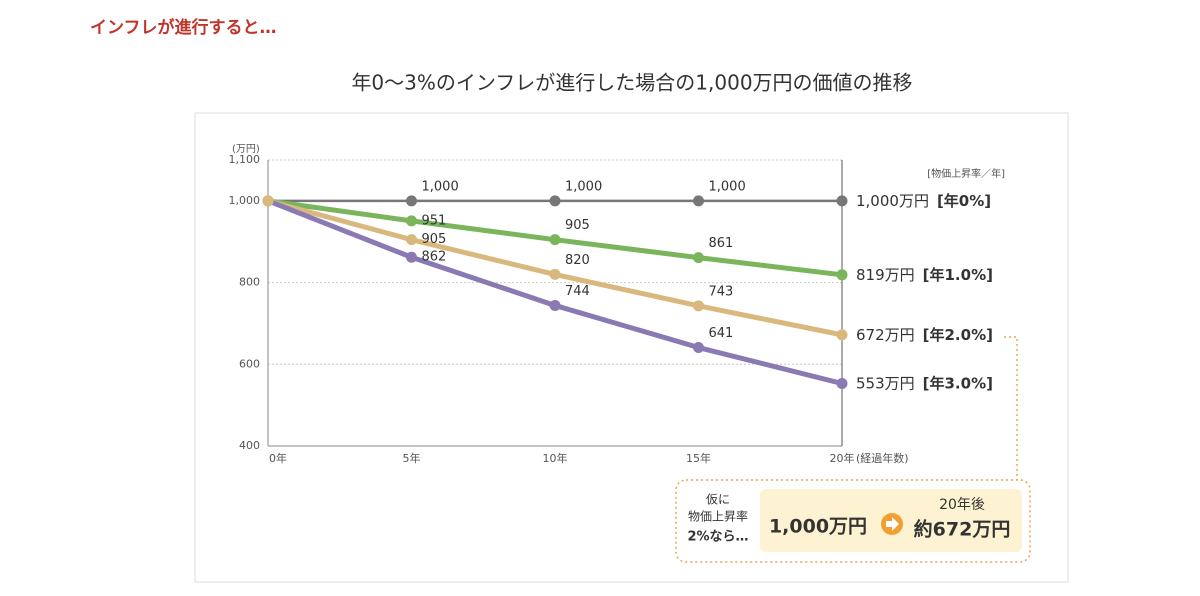  What do you see at coordinates (958, 274) in the screenshot?
I see `series-name: [年1.0%]` at bounding box center [958, 274].